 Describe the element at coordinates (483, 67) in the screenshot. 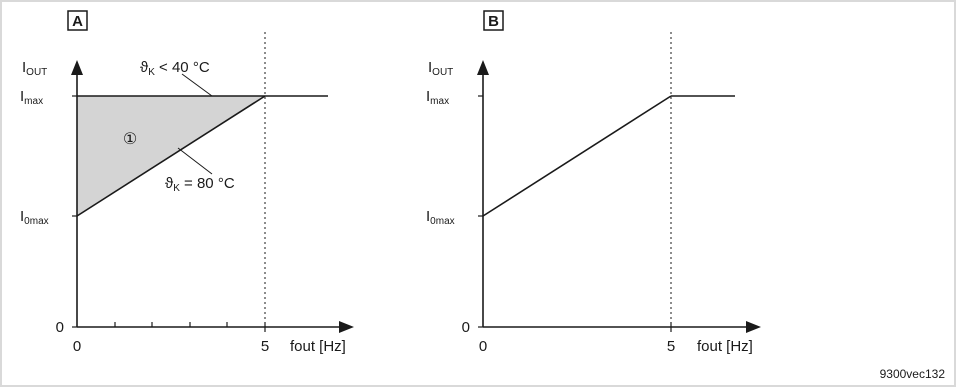

I see `panel-b-y-axis-arrow` at that location.